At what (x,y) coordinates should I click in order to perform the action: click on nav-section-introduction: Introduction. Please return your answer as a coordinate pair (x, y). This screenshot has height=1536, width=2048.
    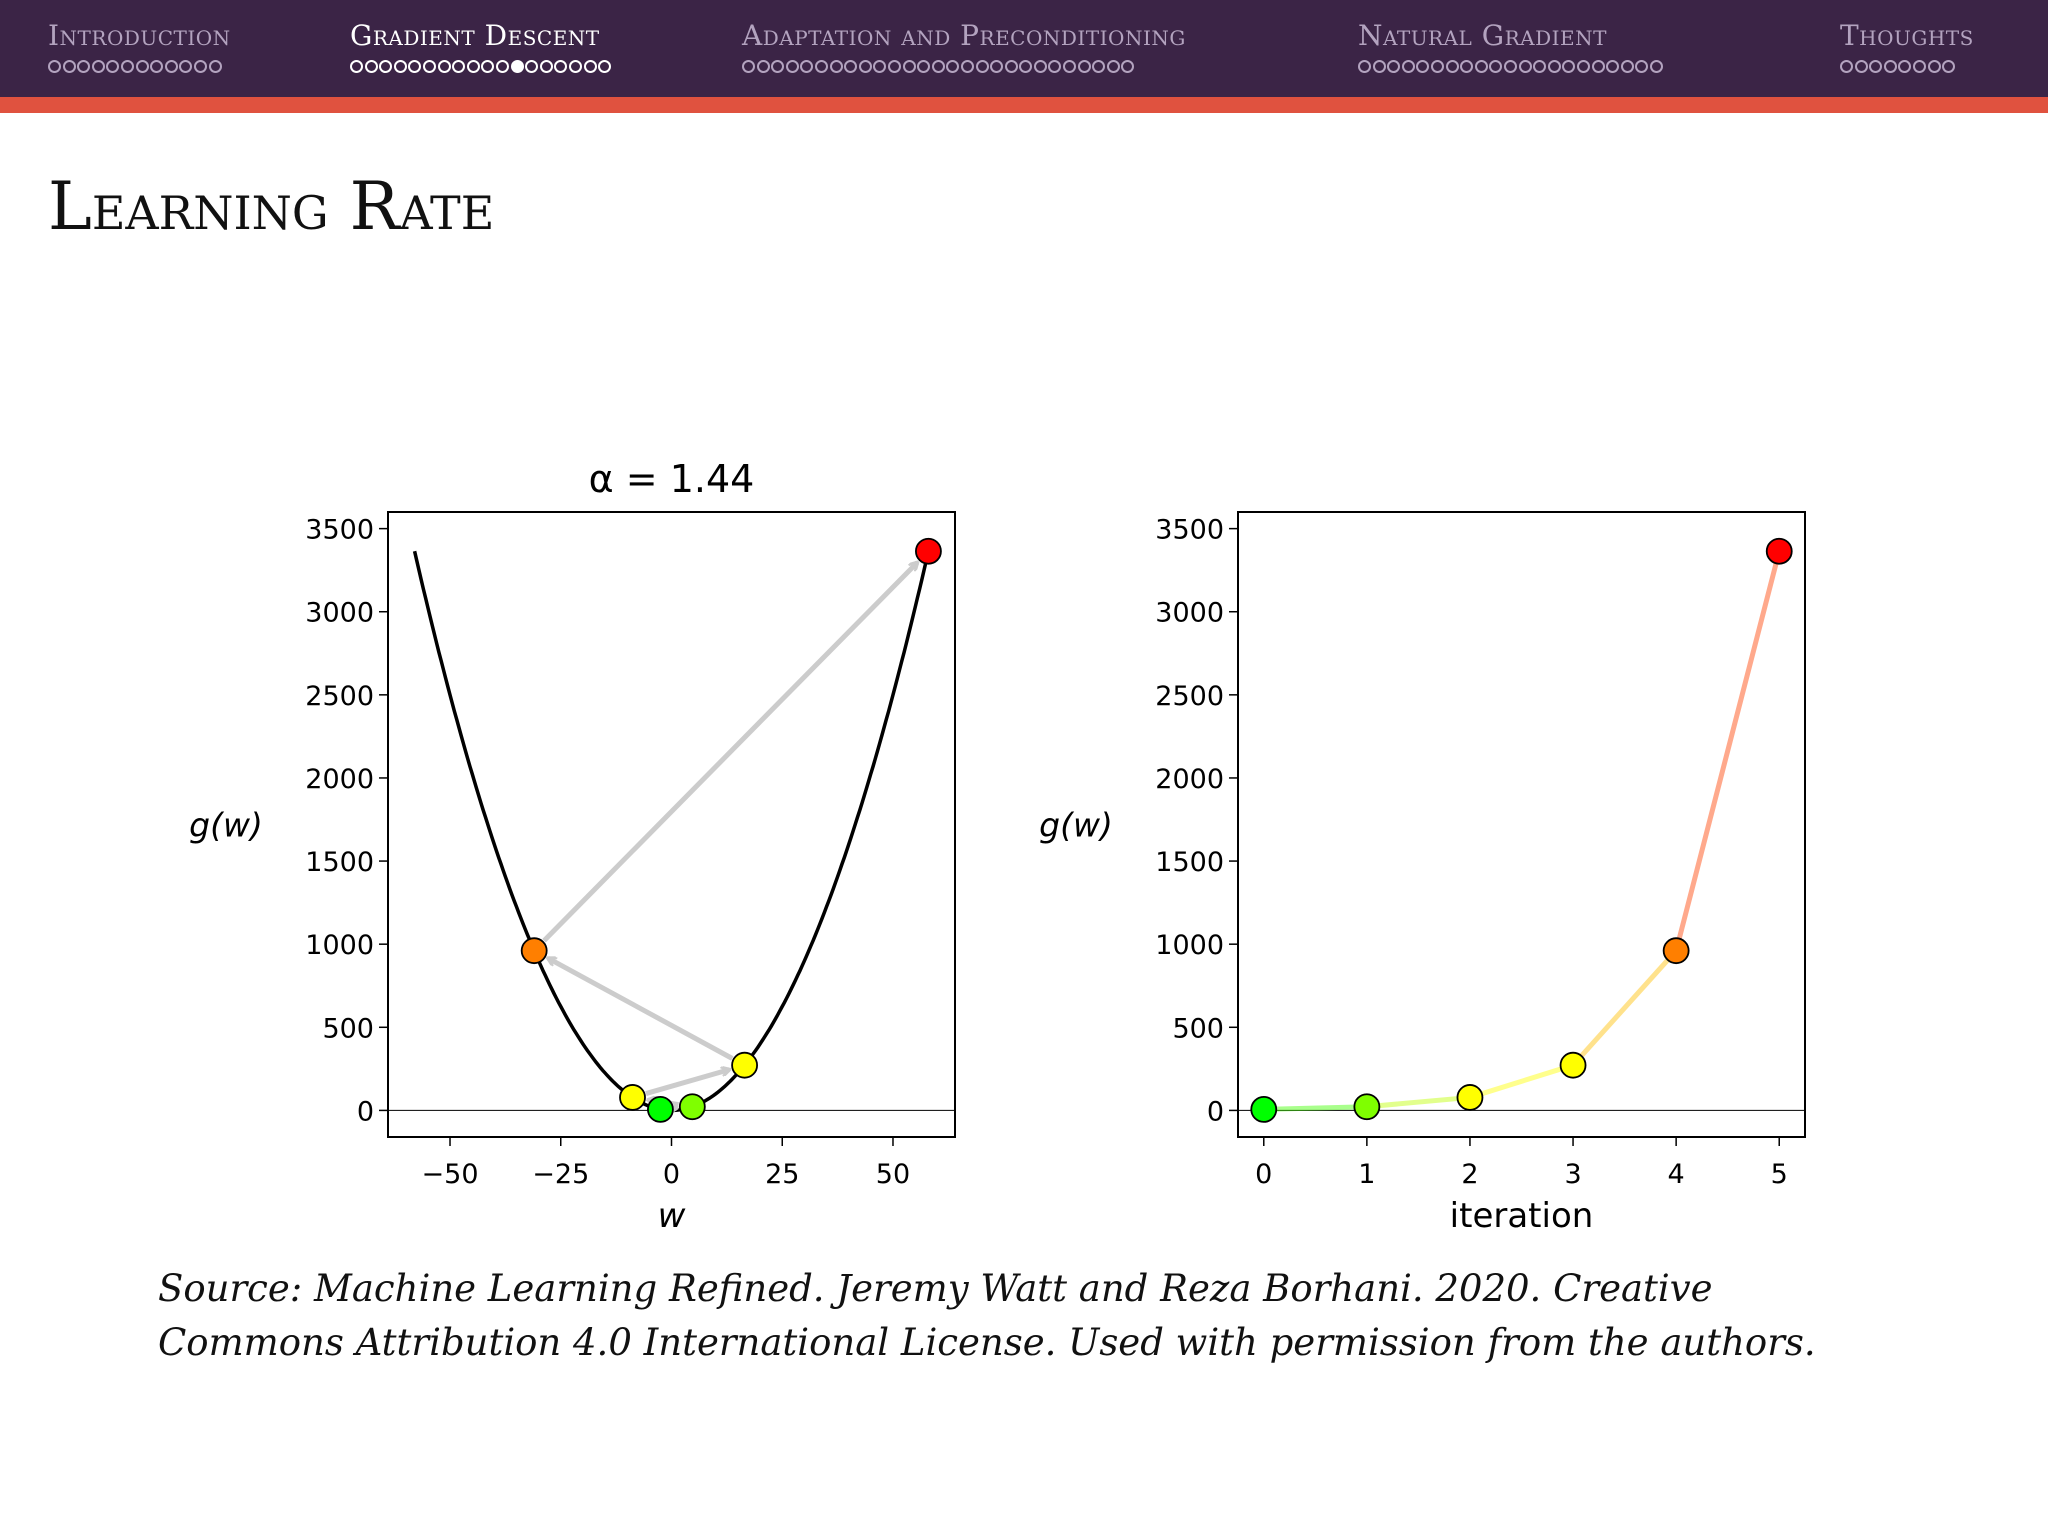
    Looking at the image, I should click on (139, 45).